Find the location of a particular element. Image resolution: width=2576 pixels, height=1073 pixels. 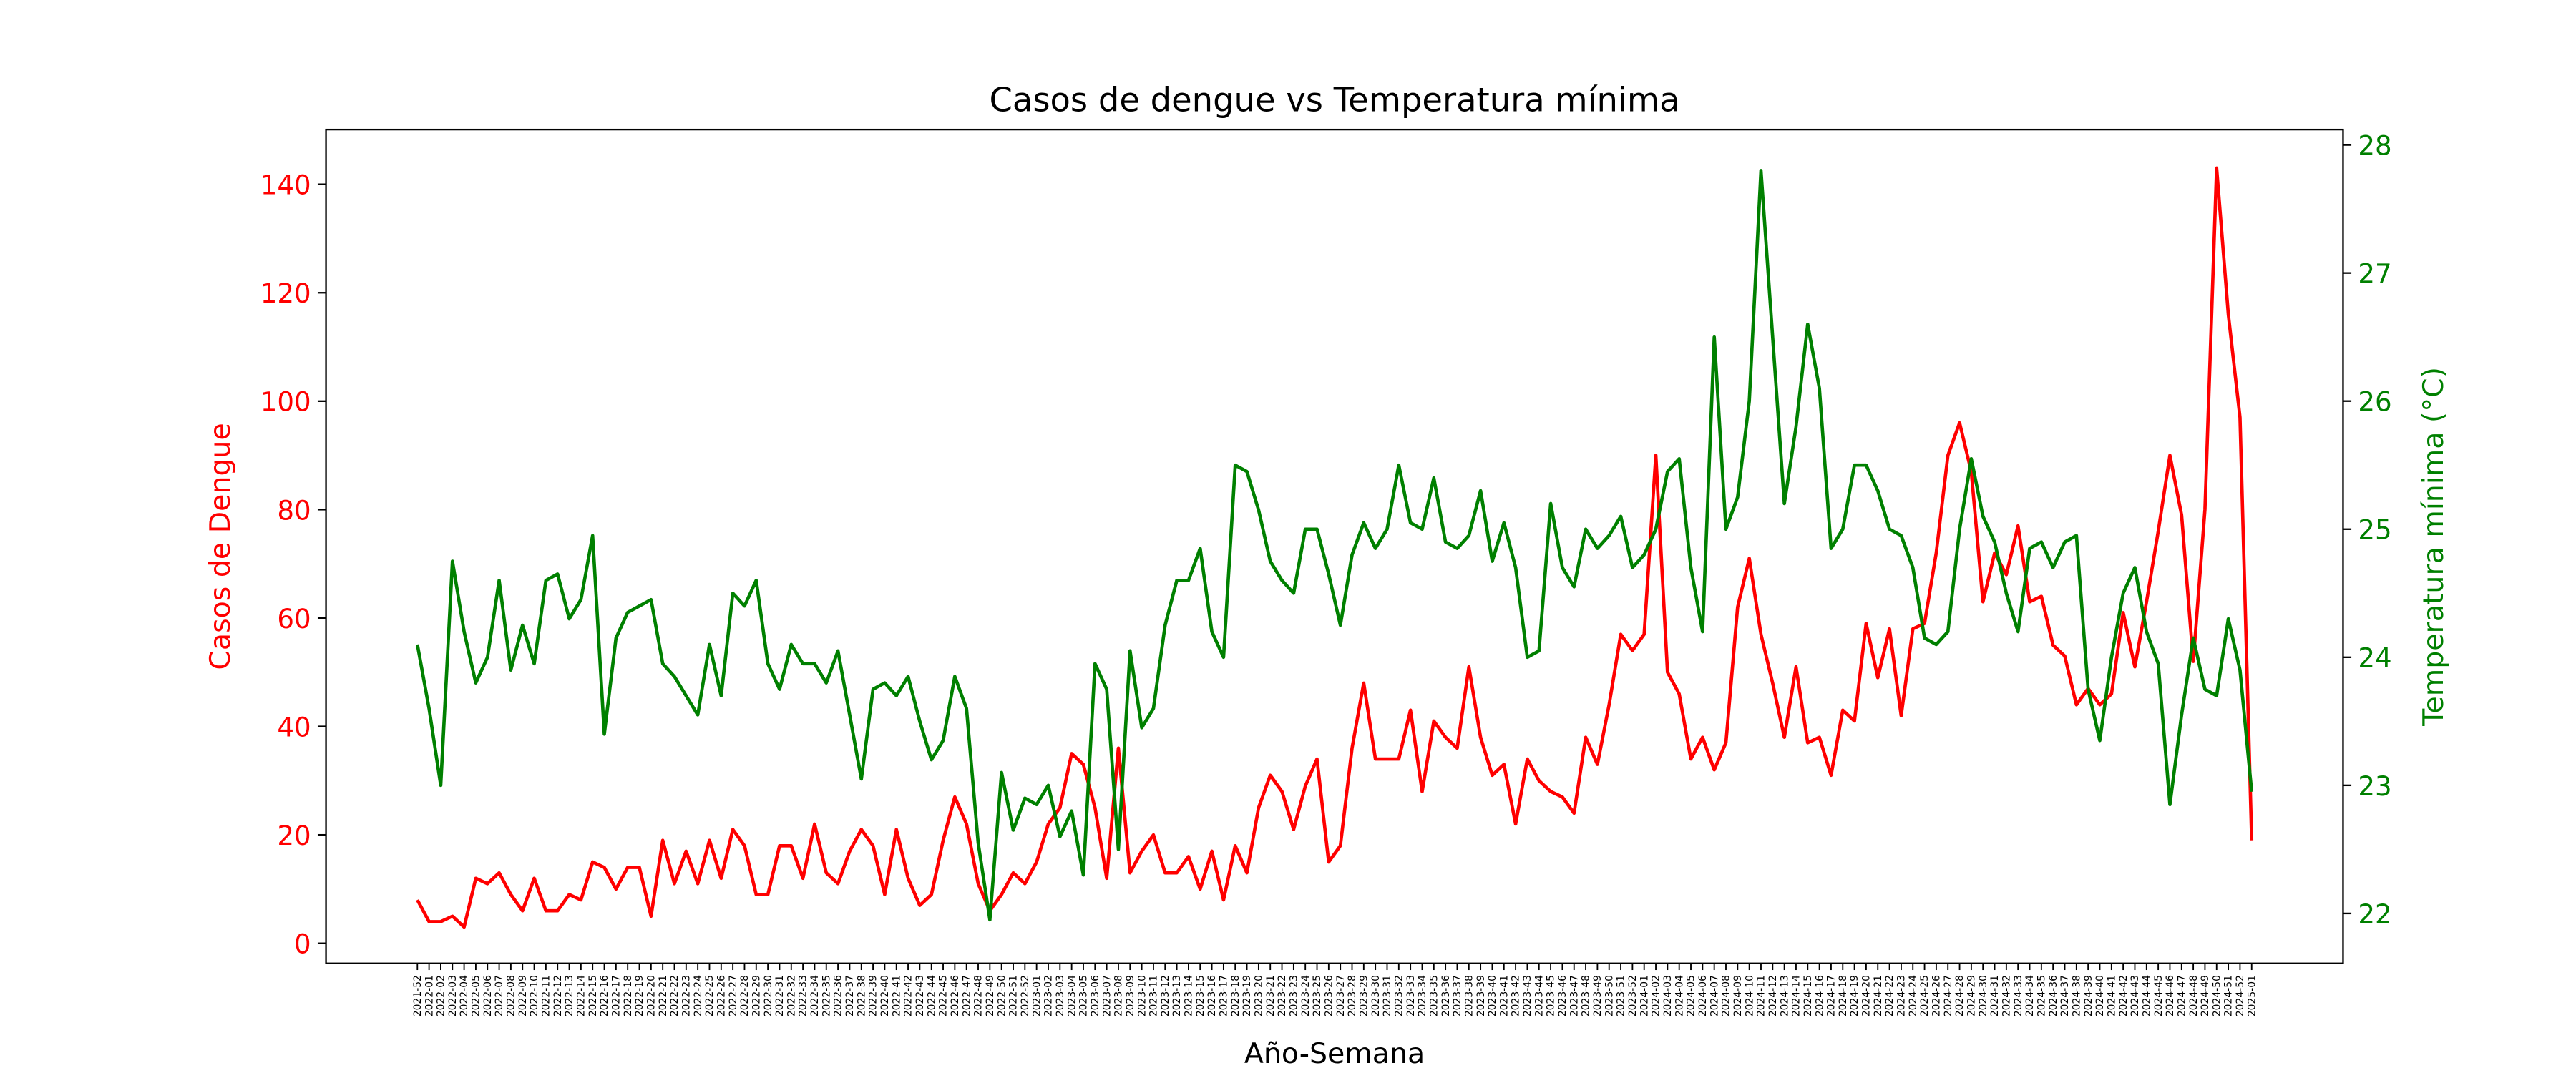

x-tick-label: 2024-11 is located at coordinates (1761, 996).